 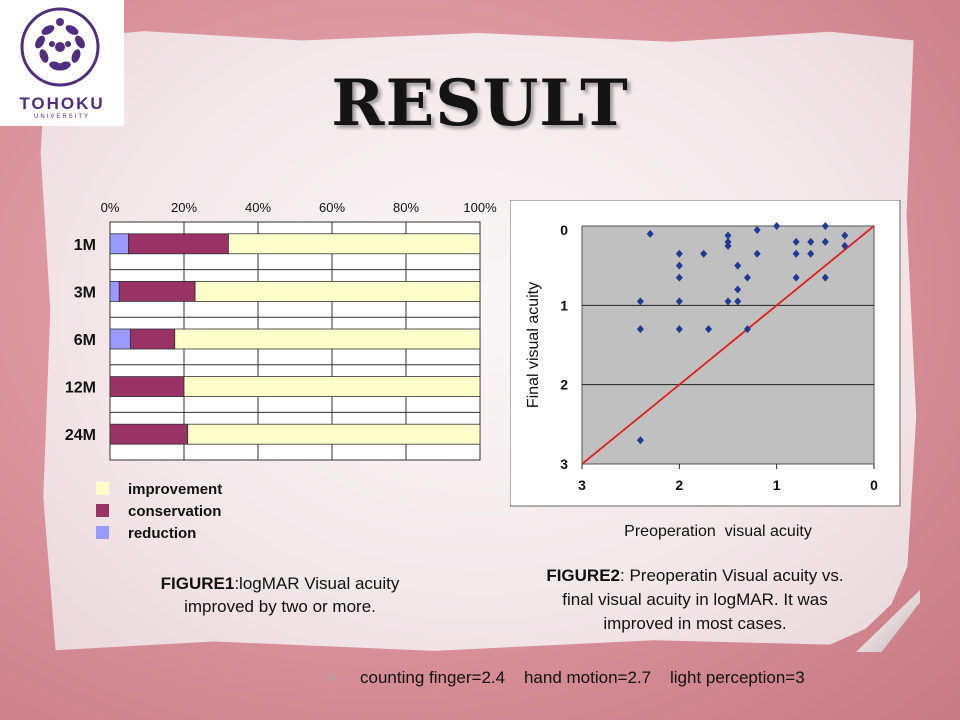 What do you see at coordinates (197, 583) in the screenshot?
I see `figure1-caption-label: FIGURE1` at bounding box center [197, 583].